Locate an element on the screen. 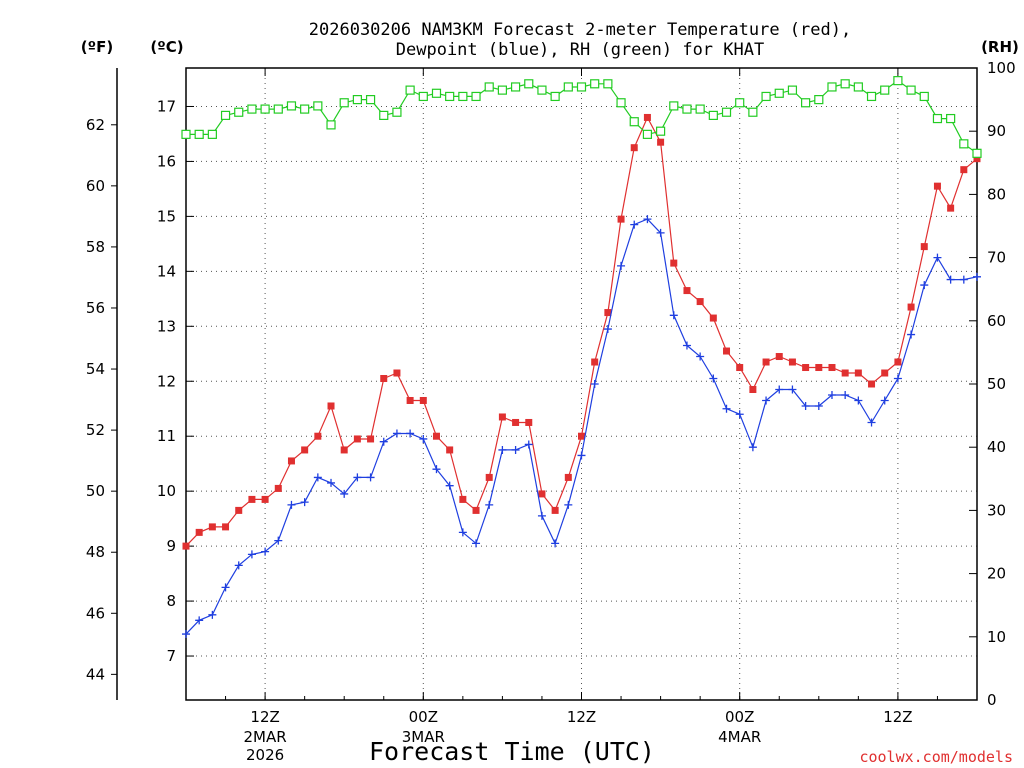 This screenshot has width=1024, height=768. celsius-tick-label: 12 is located at coordinates (166, 381).